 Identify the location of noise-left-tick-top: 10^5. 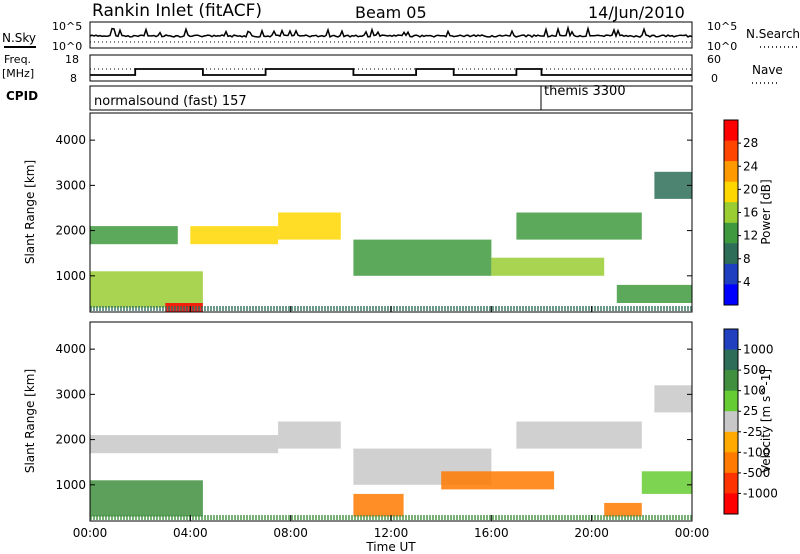
(67, 26).